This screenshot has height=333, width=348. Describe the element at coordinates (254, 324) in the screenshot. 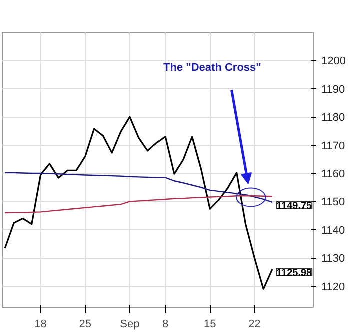

I see `x-tick-label: 22` at that location.